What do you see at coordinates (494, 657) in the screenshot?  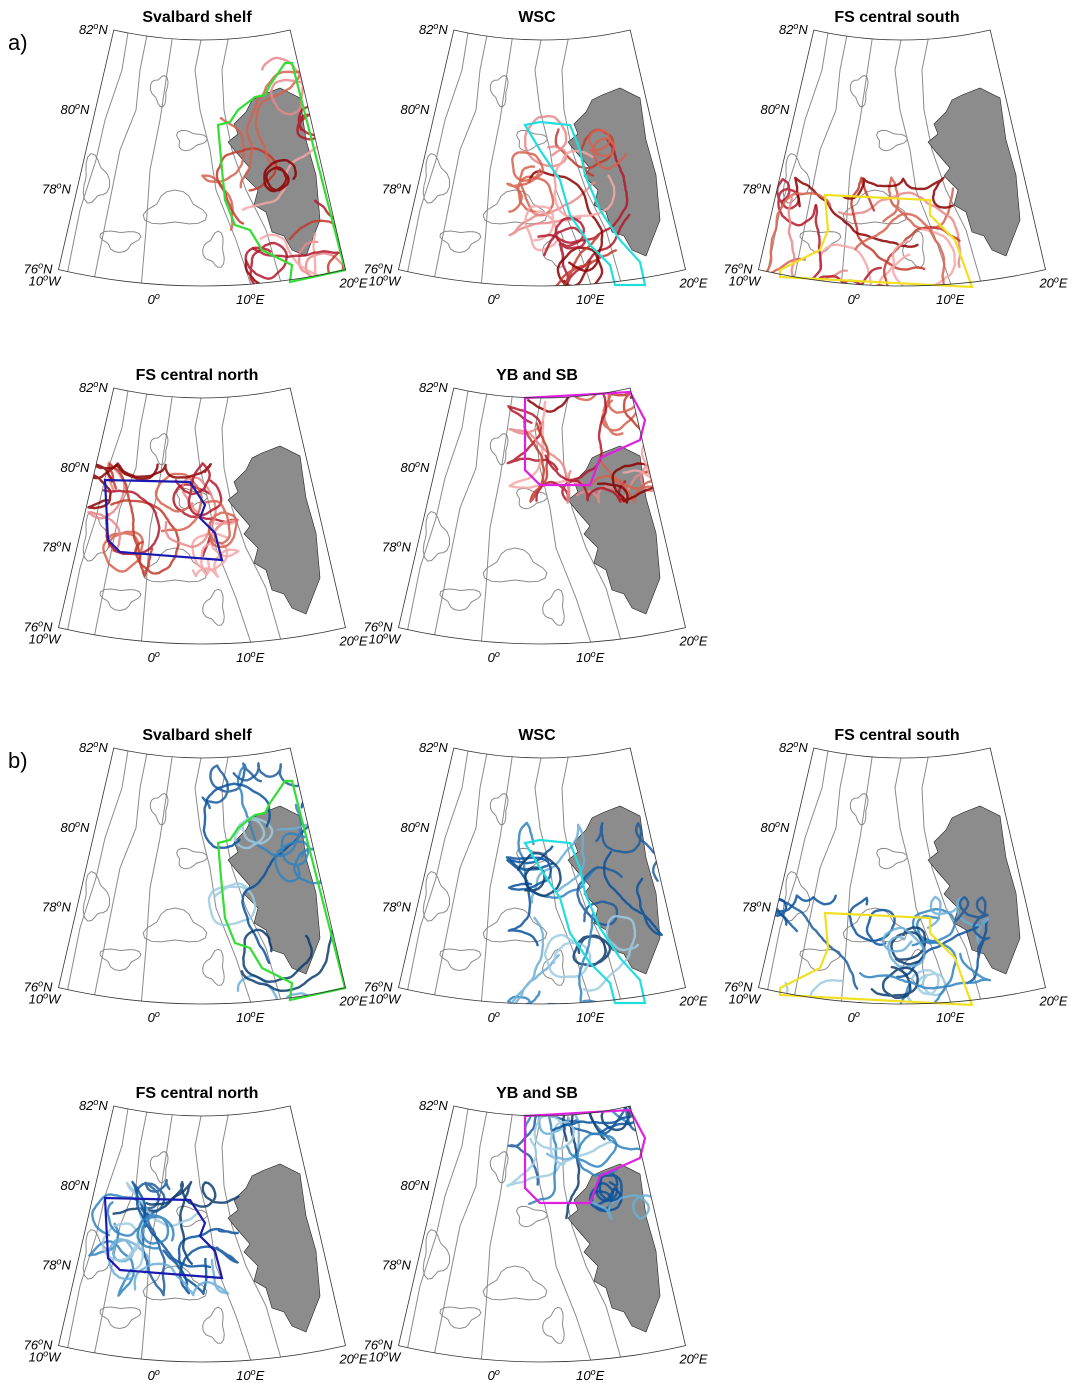 I see `coordinate-label: 0o` at bounding box center [494, 657].